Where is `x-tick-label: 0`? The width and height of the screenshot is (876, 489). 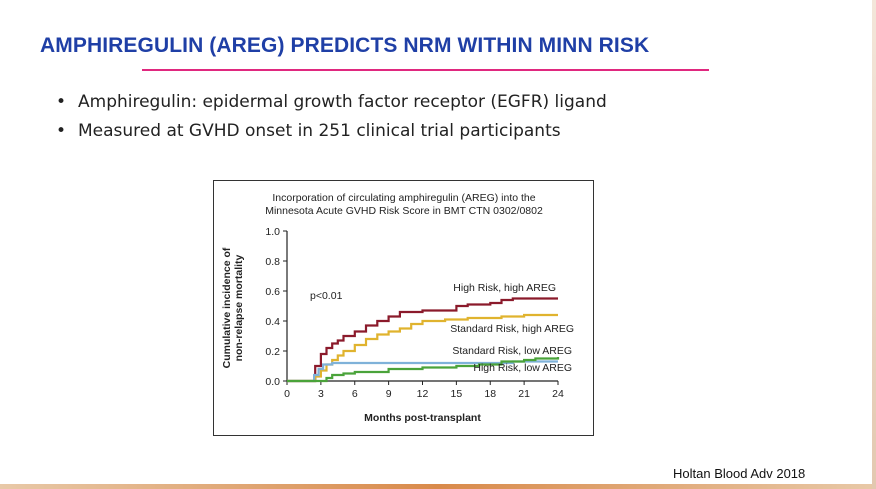 x-tick-label: 0 is located at coordinates (287, 394).